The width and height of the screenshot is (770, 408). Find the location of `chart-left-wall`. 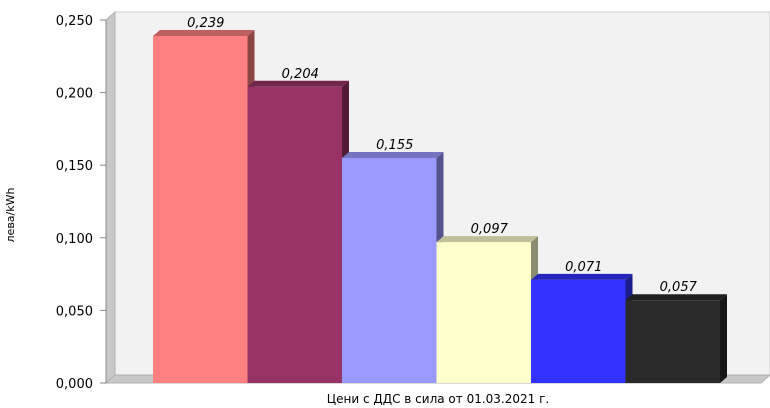

chart-left-wall is located at coordinates (110, 197).